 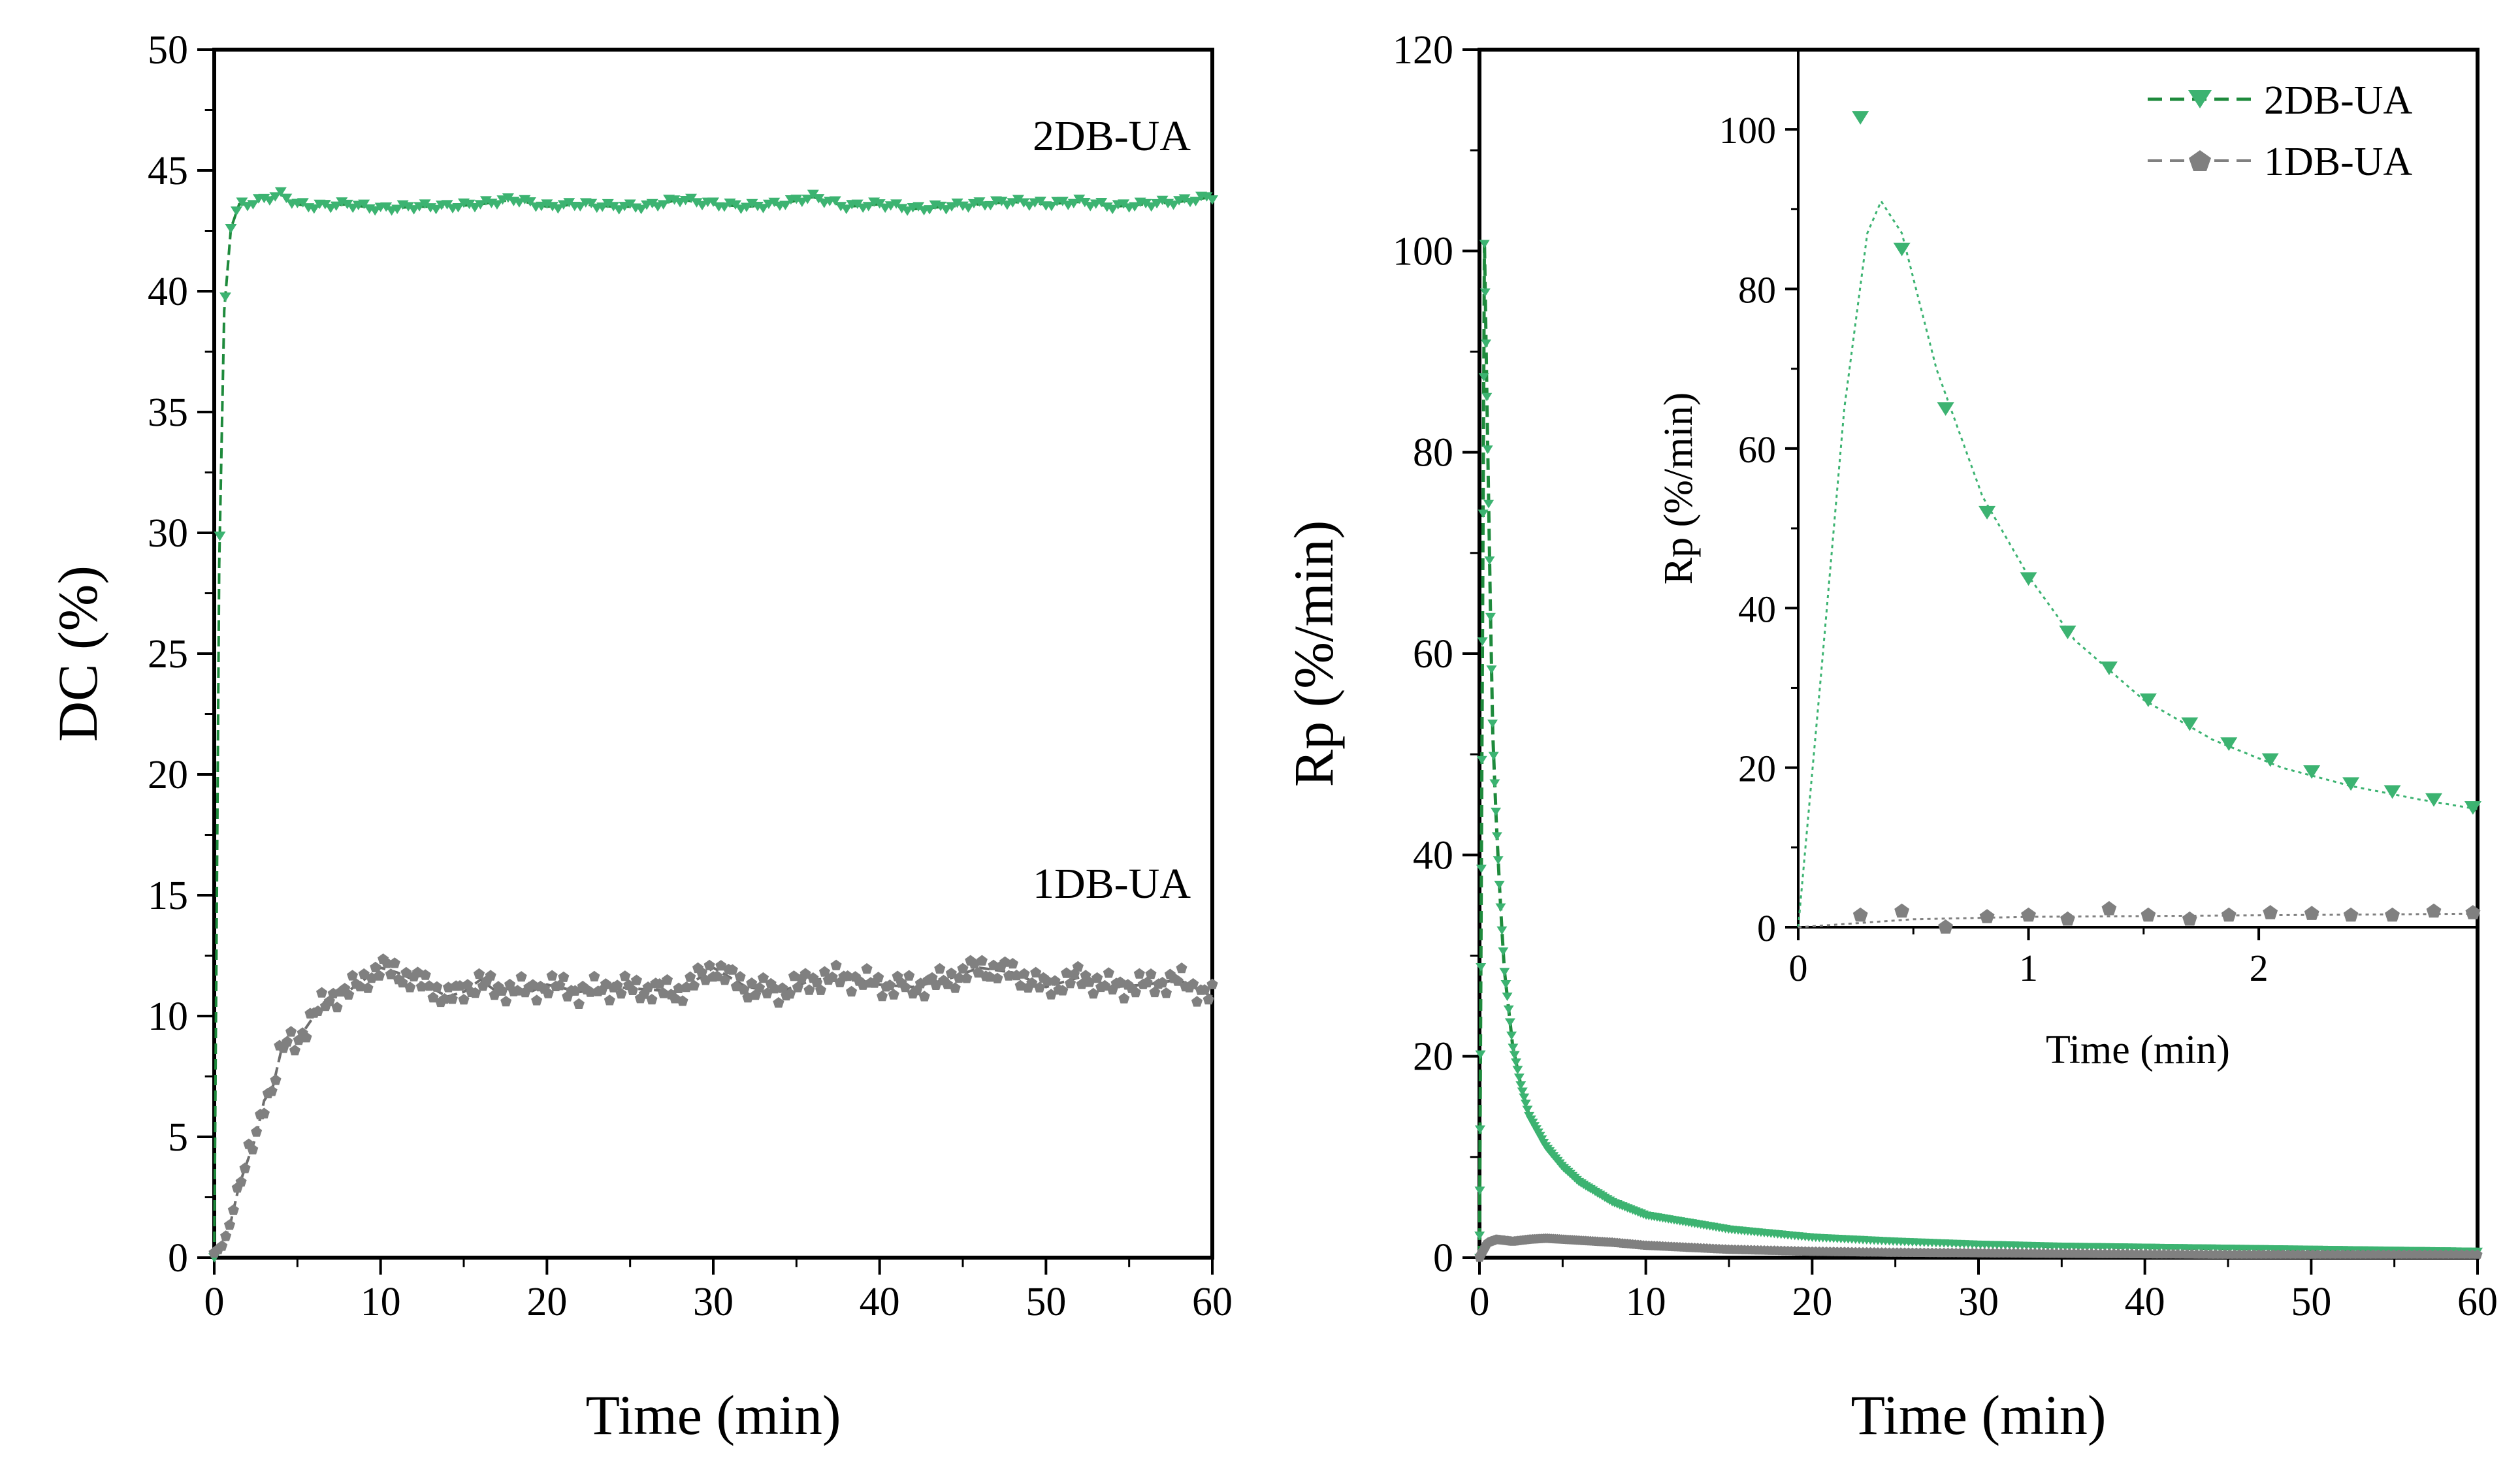 I want to click on legend-label-1db-ua: 1DB-UA, so click(x=2338, y=162).